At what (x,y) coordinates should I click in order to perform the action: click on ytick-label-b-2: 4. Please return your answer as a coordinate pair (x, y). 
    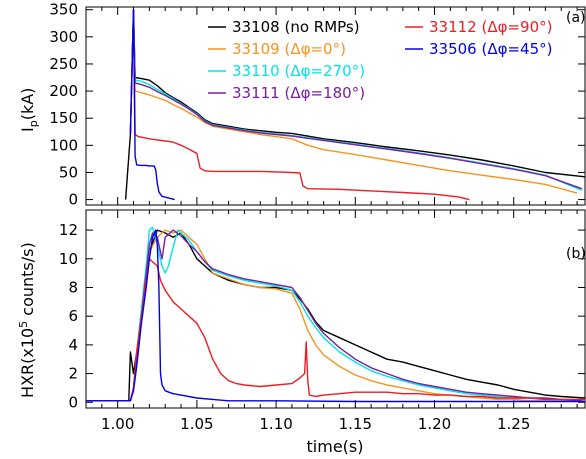
    Looking at the image, I should click on (73, 345).